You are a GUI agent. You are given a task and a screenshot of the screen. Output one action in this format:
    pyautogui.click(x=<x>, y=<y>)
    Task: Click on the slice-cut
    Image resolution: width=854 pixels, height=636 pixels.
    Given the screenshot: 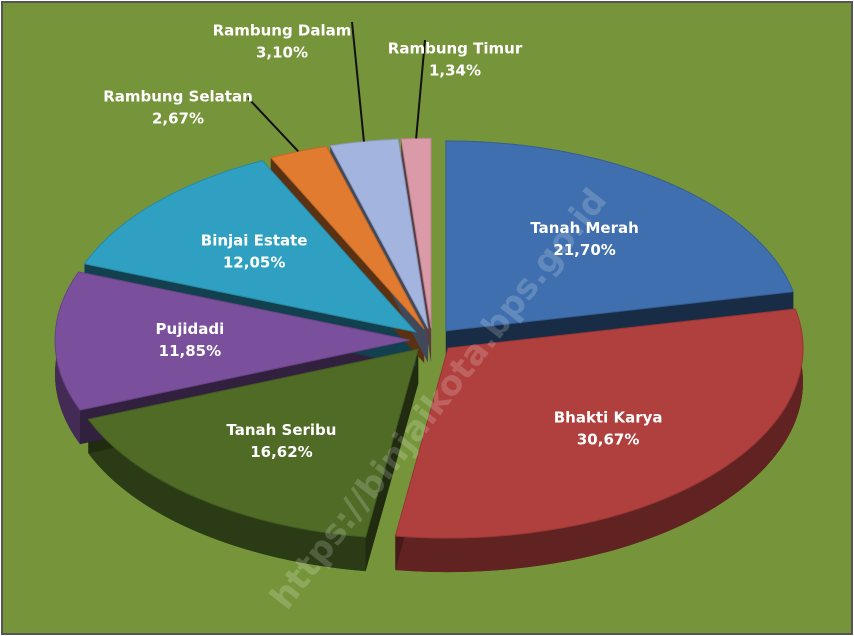 What is the action you would take?
    pyautogui.click(x=619, y=252)
    